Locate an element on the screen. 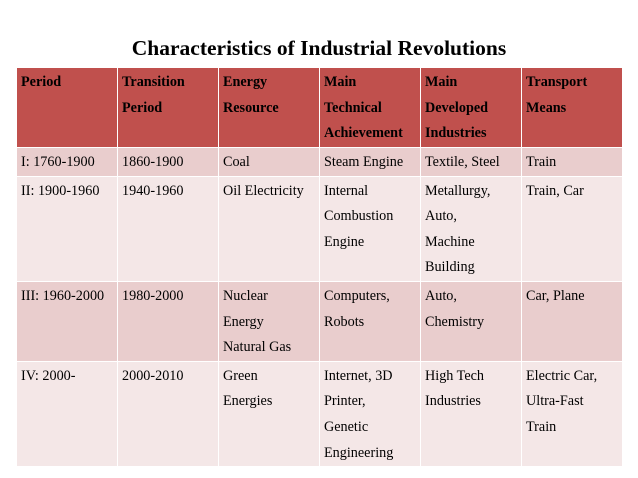 Image resolution: width=638 pixels, height=478 pixels. table-cell: II: 1900-1960 is located at coordinates (67, 229).